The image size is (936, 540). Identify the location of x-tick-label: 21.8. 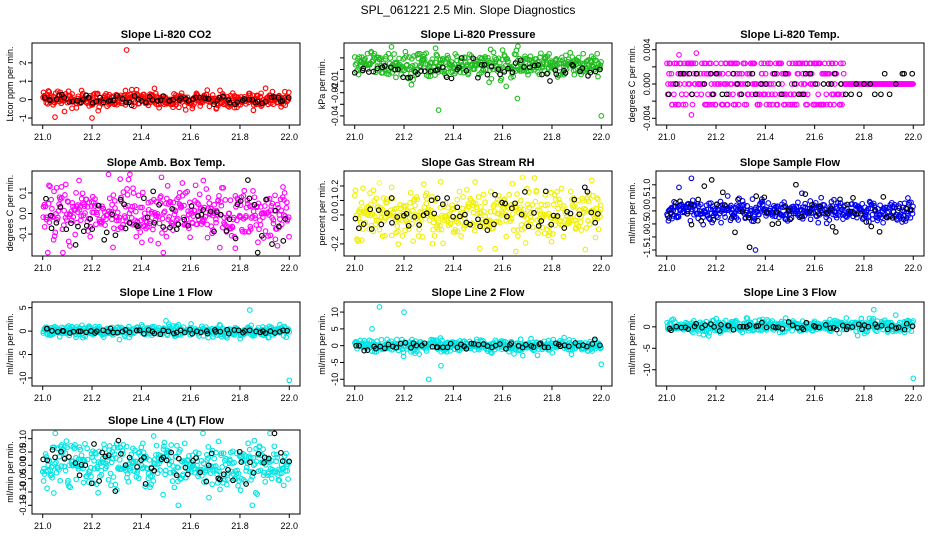
(552, 137).